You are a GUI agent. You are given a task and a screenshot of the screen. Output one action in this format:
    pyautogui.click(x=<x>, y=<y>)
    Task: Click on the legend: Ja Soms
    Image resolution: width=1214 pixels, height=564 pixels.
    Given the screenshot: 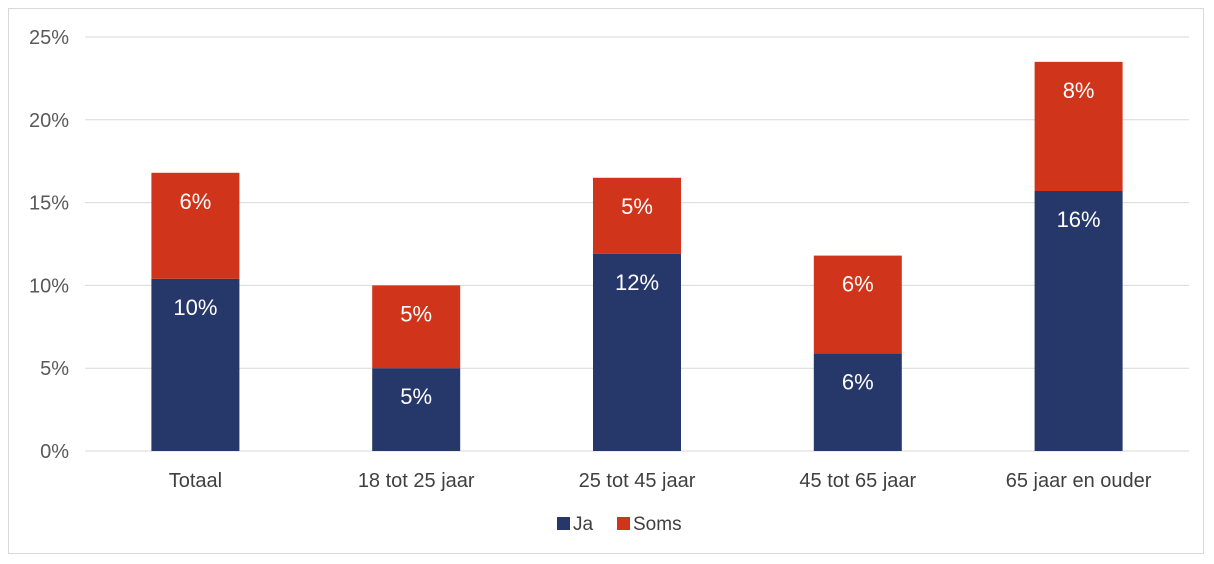 What is the action you would take?
    pyautogui.click(x=619, y=524)
    